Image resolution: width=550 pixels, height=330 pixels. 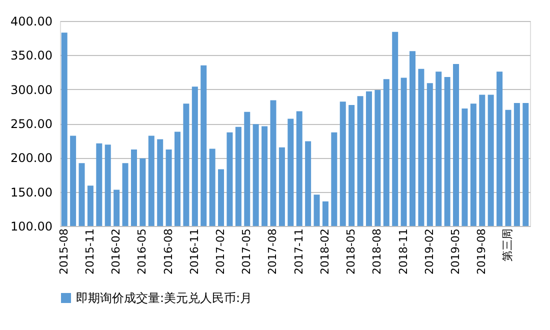 What do you see at coordinates (429, 251) in the screenshot?
I see `x-tick-label: 2019-02` at bounding box center [429, 251].